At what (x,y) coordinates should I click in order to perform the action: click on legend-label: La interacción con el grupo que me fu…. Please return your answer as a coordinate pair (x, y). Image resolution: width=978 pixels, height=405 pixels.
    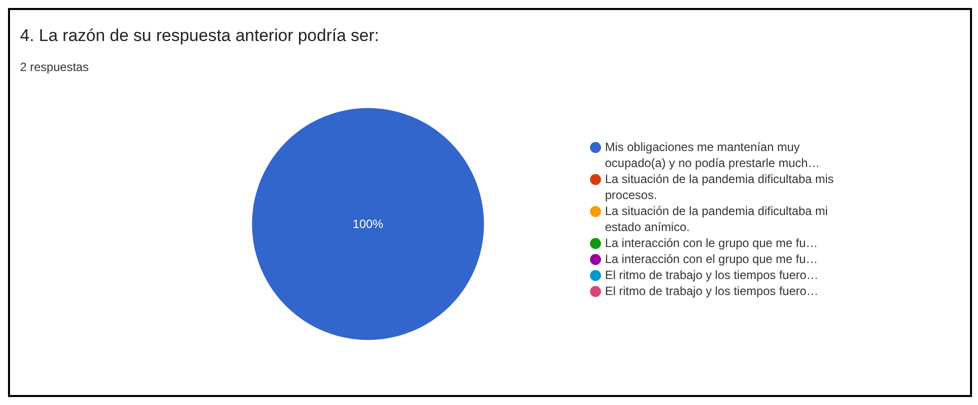
    Looking at the image, I should click on (712, 259).